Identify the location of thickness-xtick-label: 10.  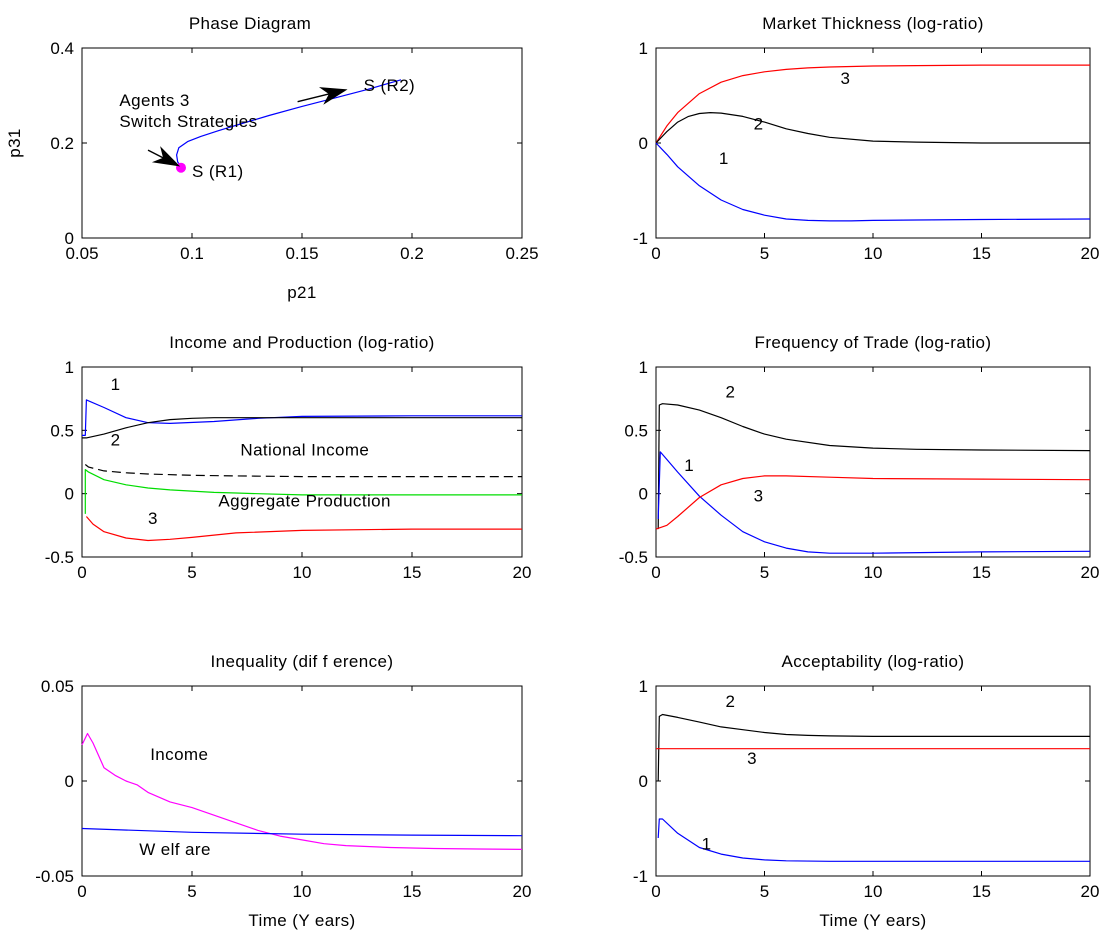
(873, 253).